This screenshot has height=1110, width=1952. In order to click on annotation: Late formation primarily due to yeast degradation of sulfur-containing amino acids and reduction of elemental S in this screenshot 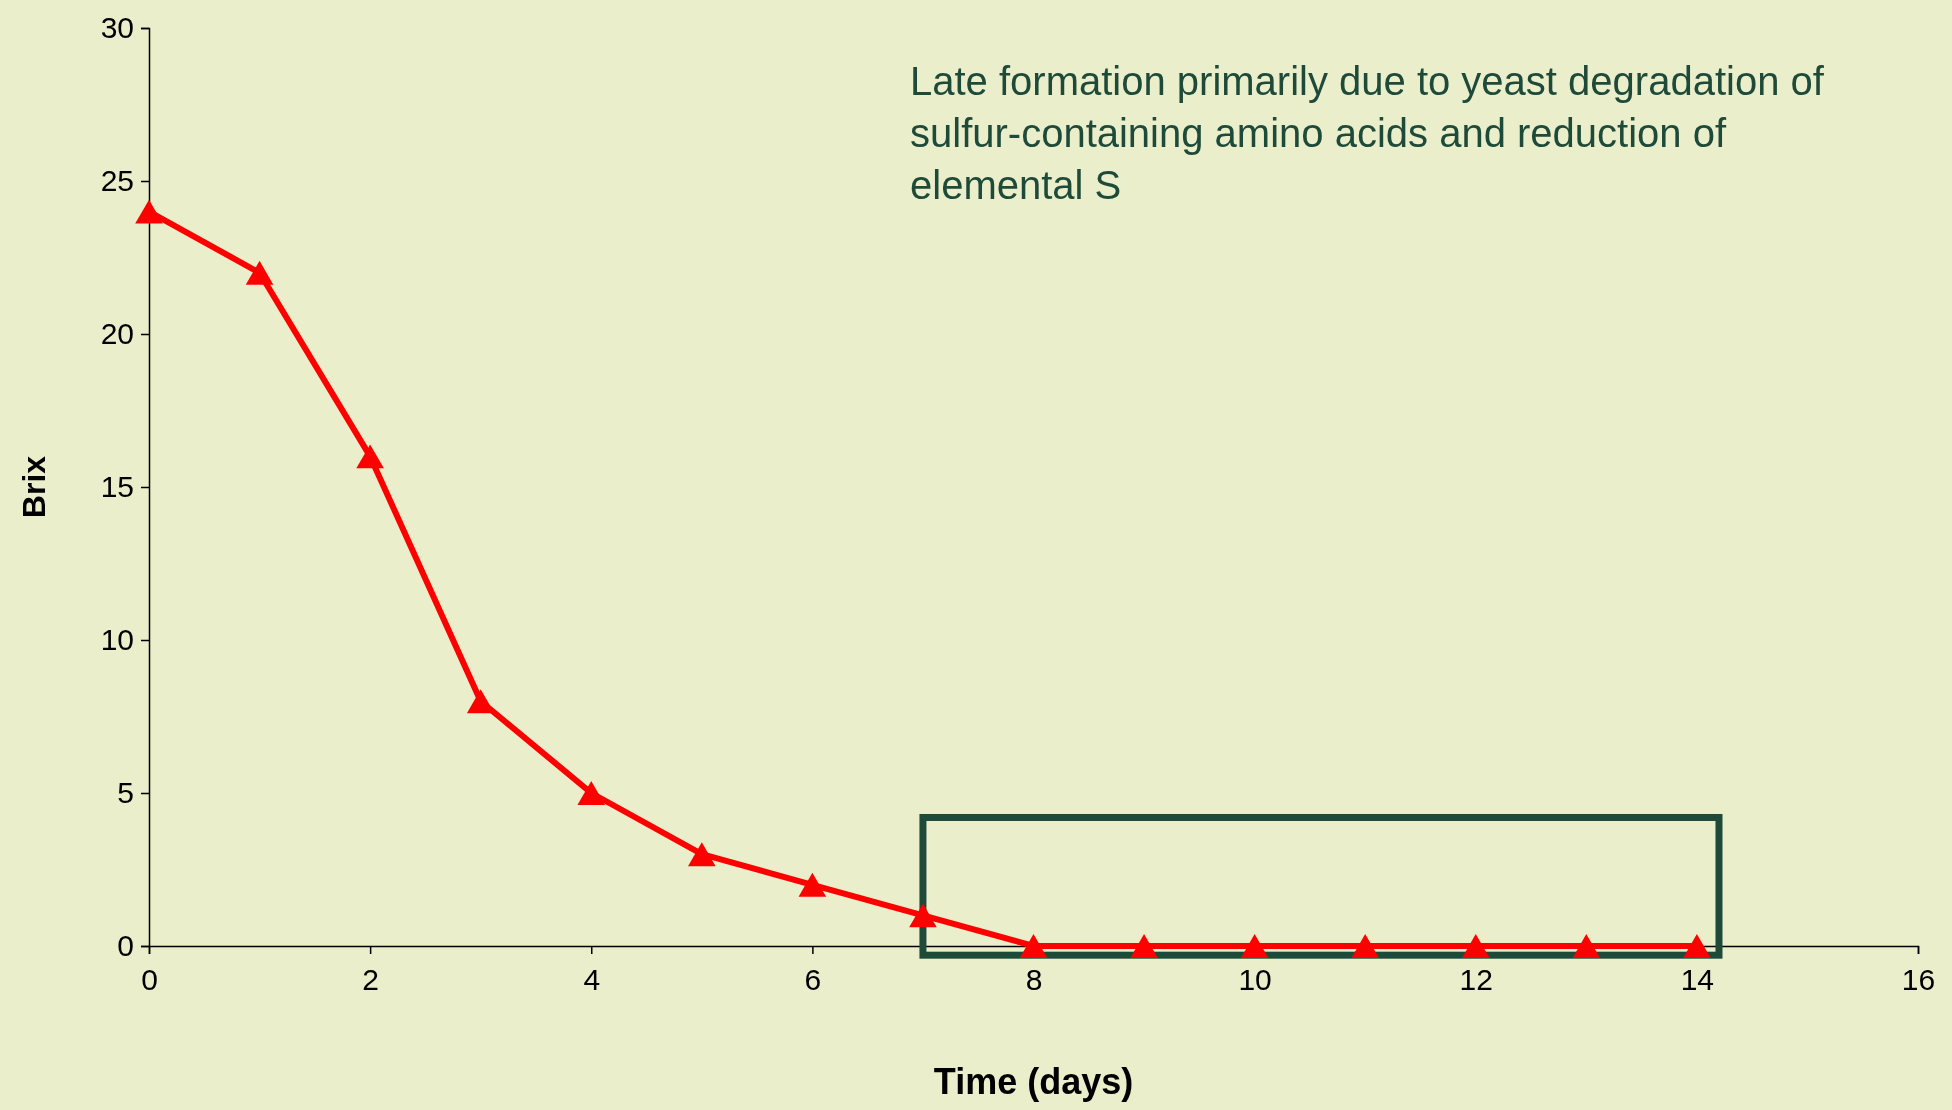, I will do `click(1367, 133)`.